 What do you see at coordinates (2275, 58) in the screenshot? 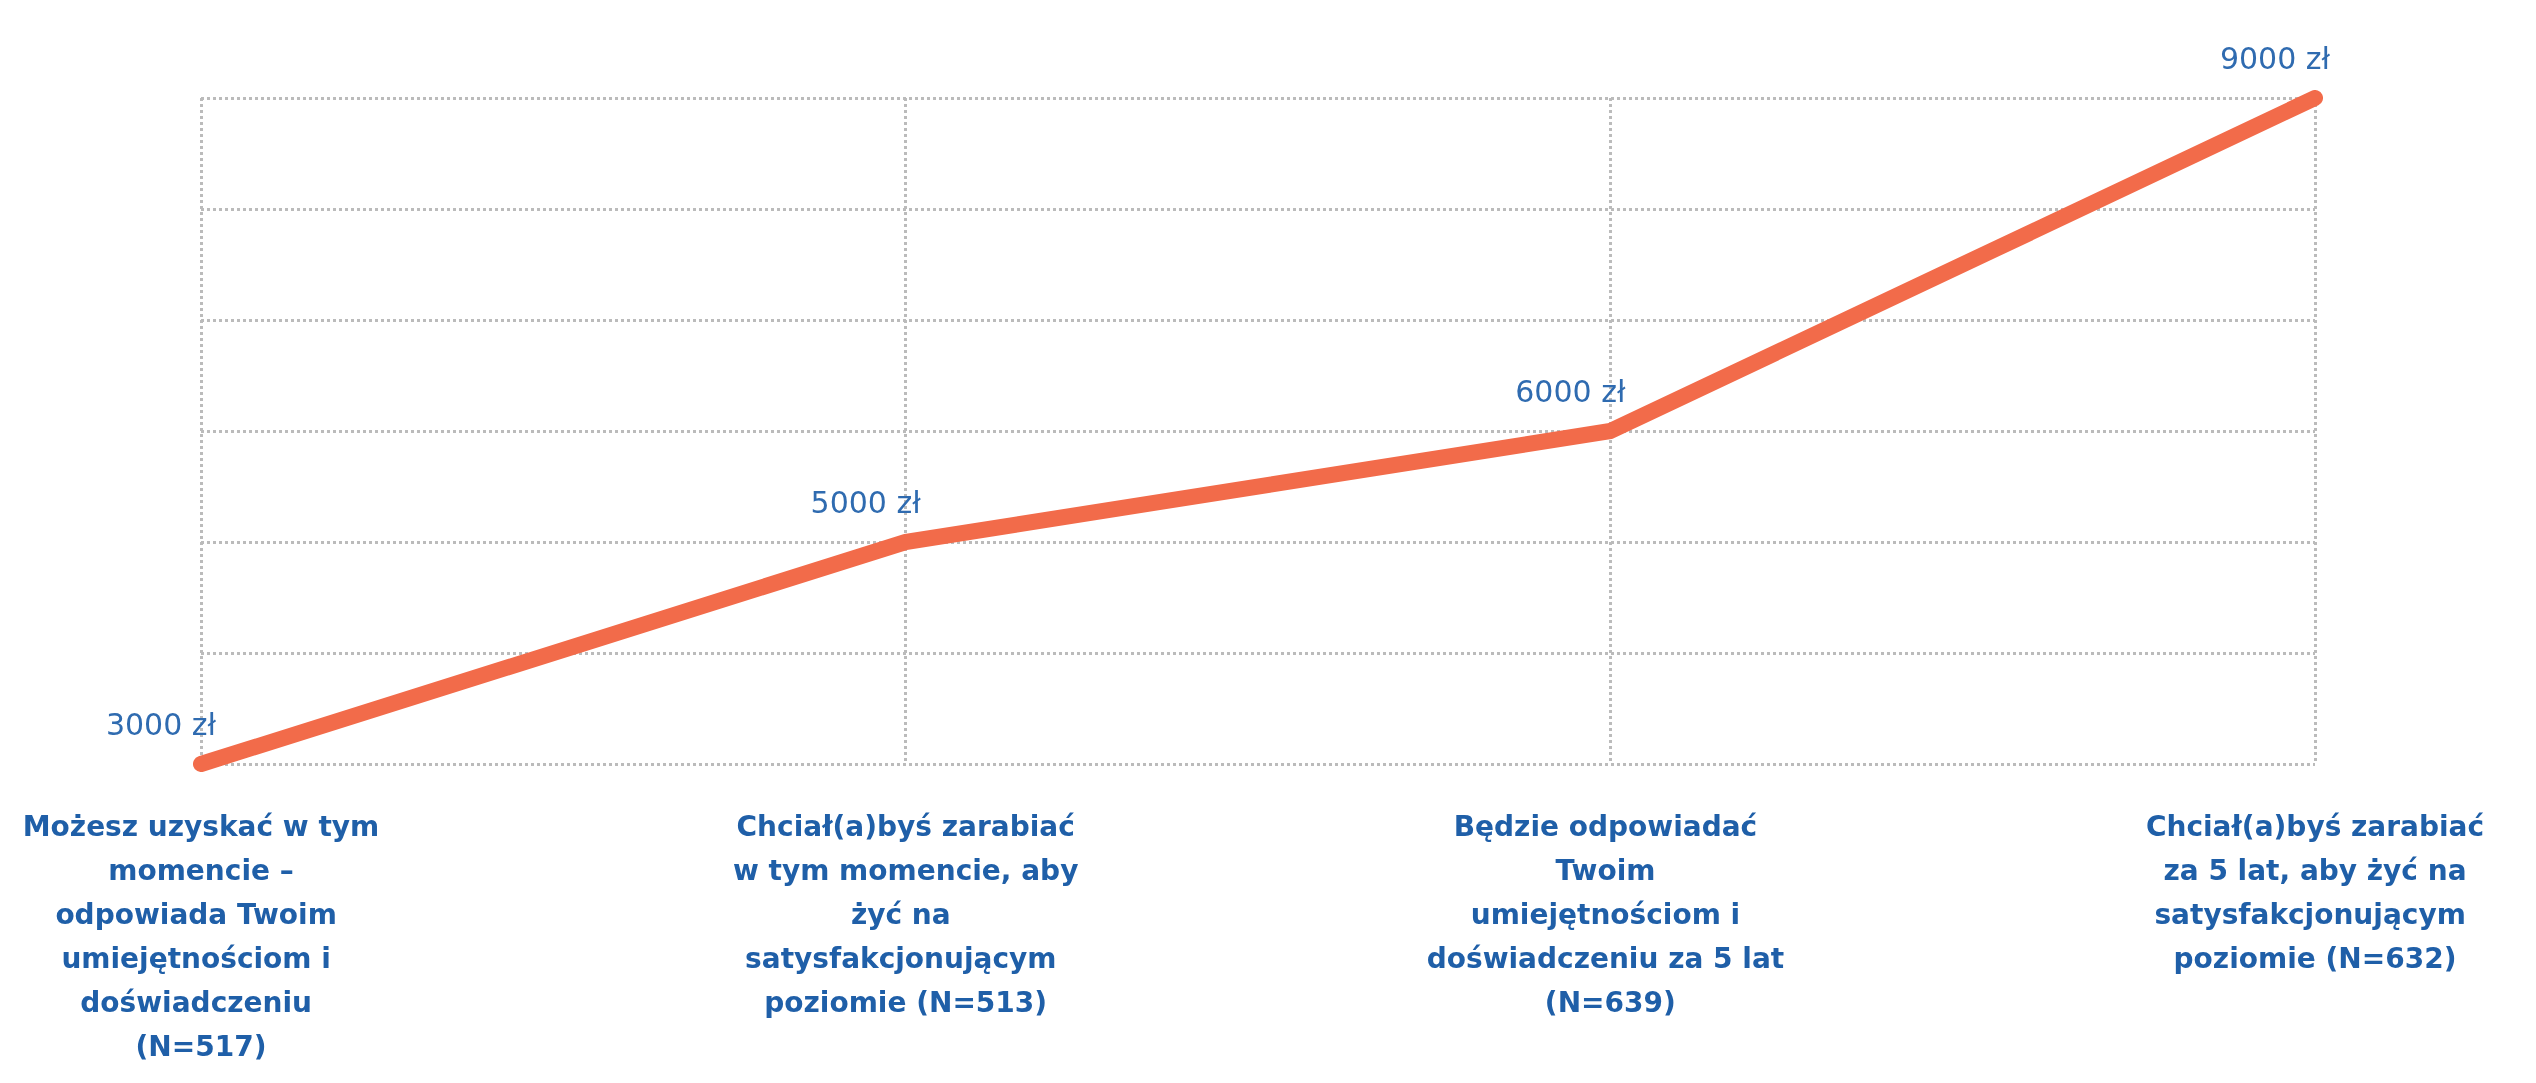
I see `data-label: 9000 zł` at bounding box center [2275, 58].